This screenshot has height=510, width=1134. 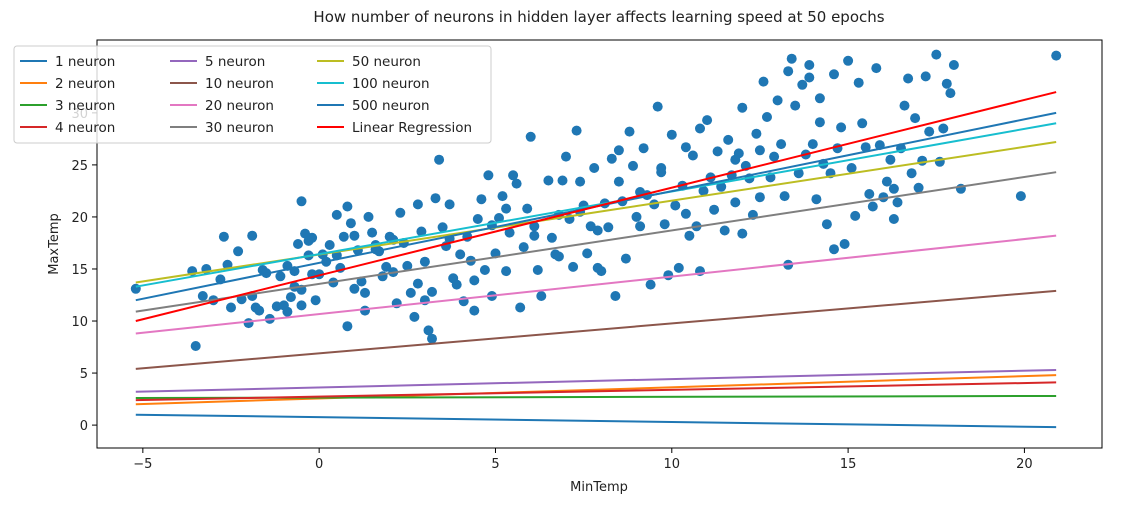 I want to click on y-axis-ticks: 051015202530, so click(x=84, y=270).